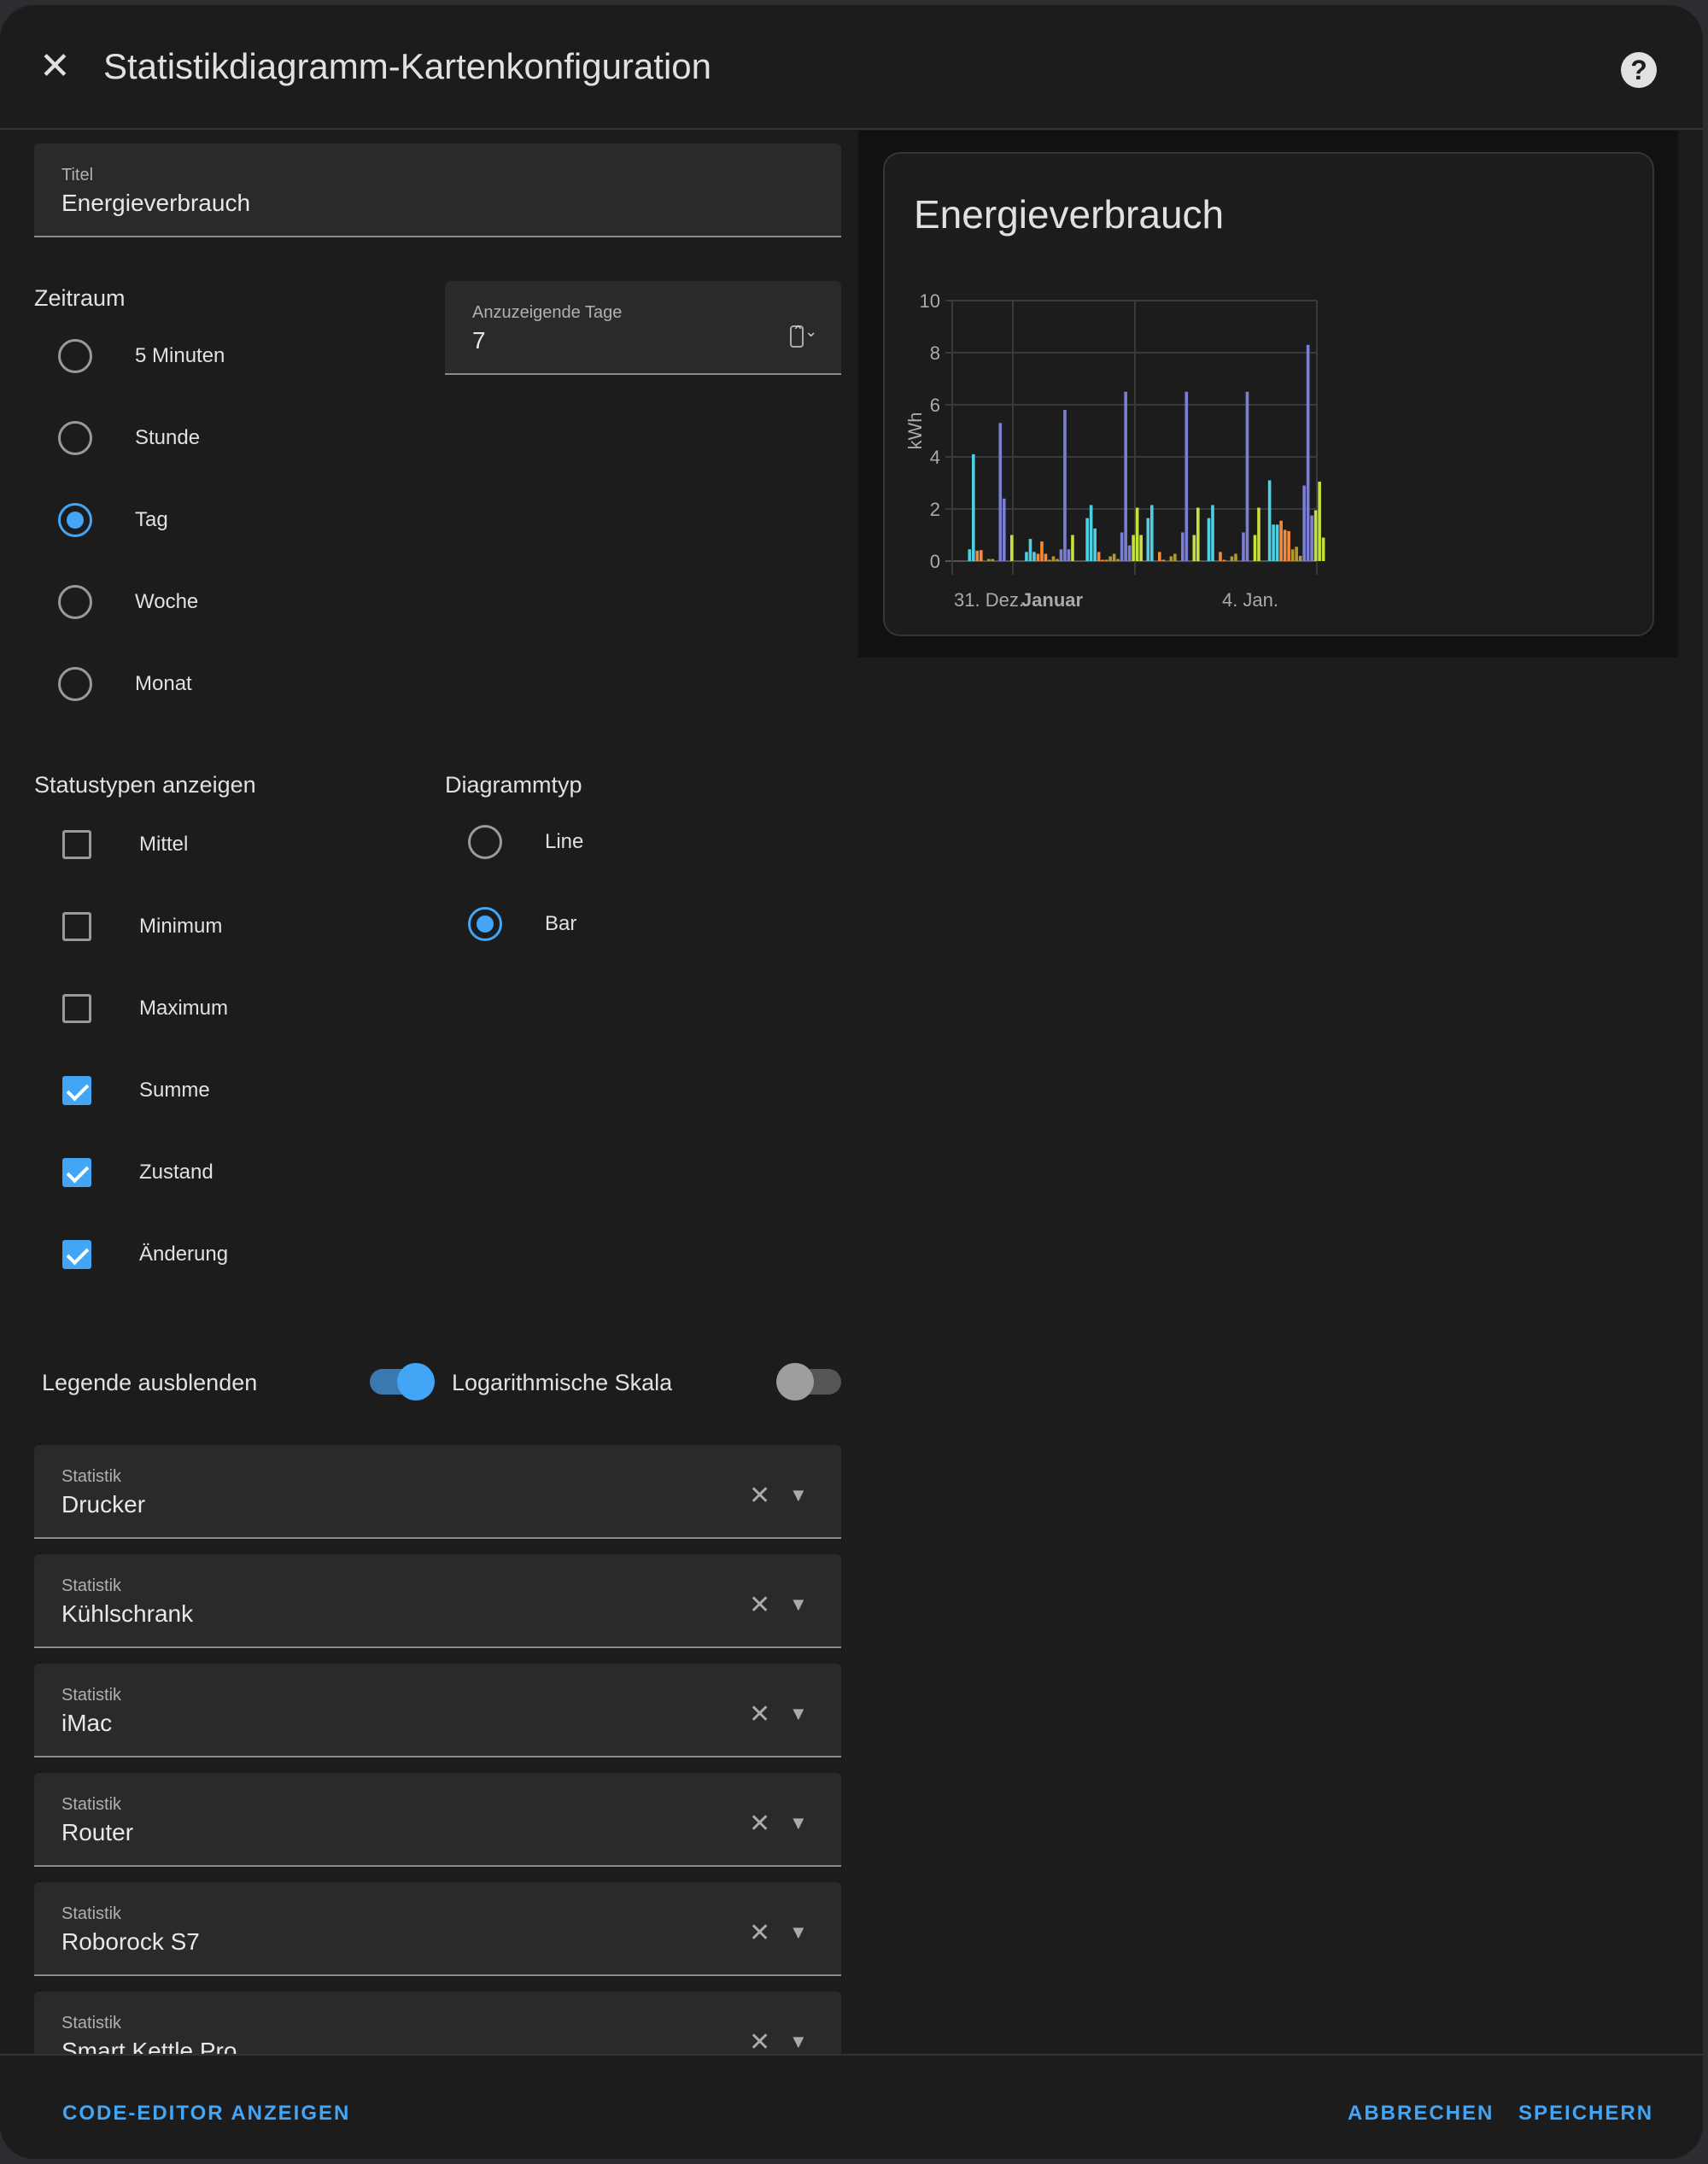  What do you see at coordinates (437, 1711) in the screenshot?
I see `statistic-picker: Statistik iMac ✕ ▼` at bounding box center [437, 1711].